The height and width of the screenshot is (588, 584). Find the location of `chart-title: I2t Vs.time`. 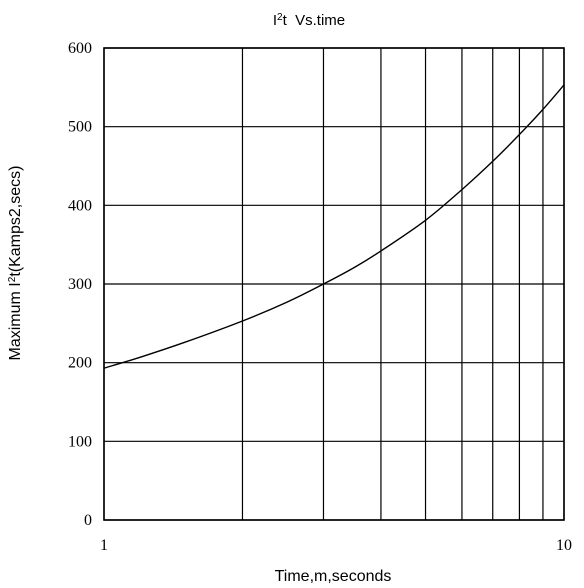

chart-title: I2t Vs.time is located at coordinates (309, 21).